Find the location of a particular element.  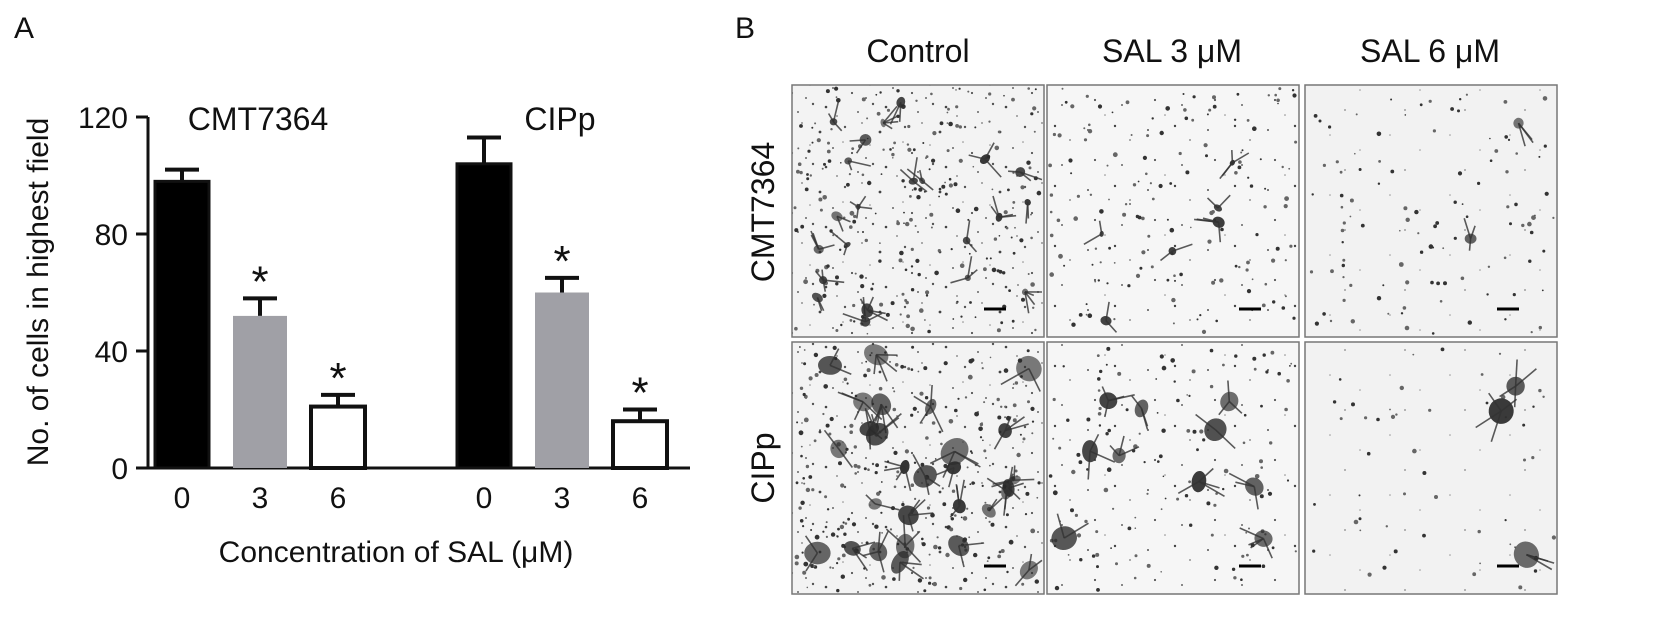

stained-cell is located at coordinates (817, 297).